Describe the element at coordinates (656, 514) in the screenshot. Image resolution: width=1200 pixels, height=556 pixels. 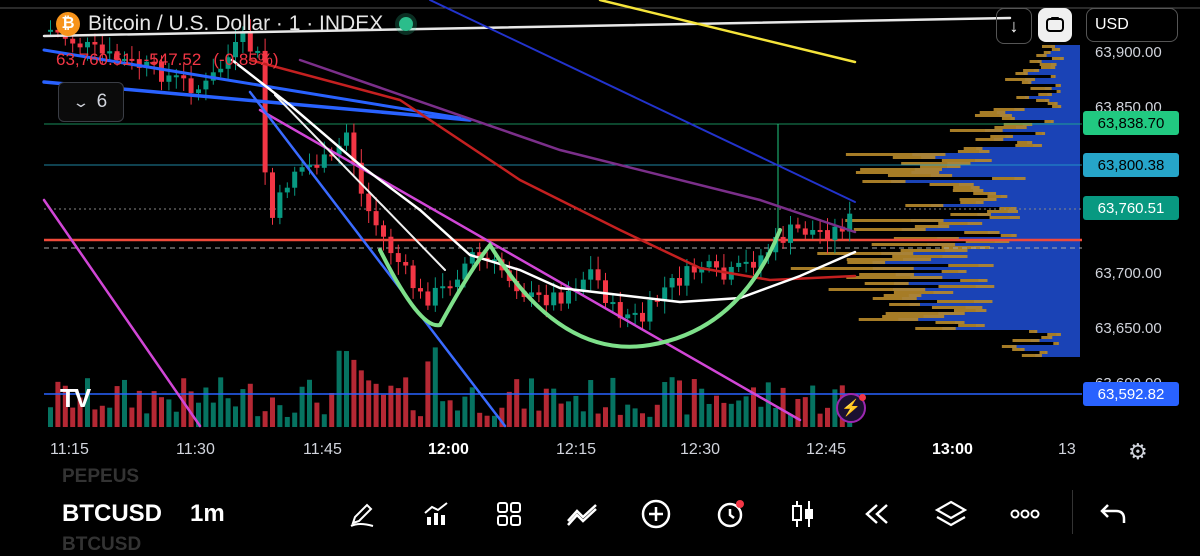
I see `plus-icon` at that location.